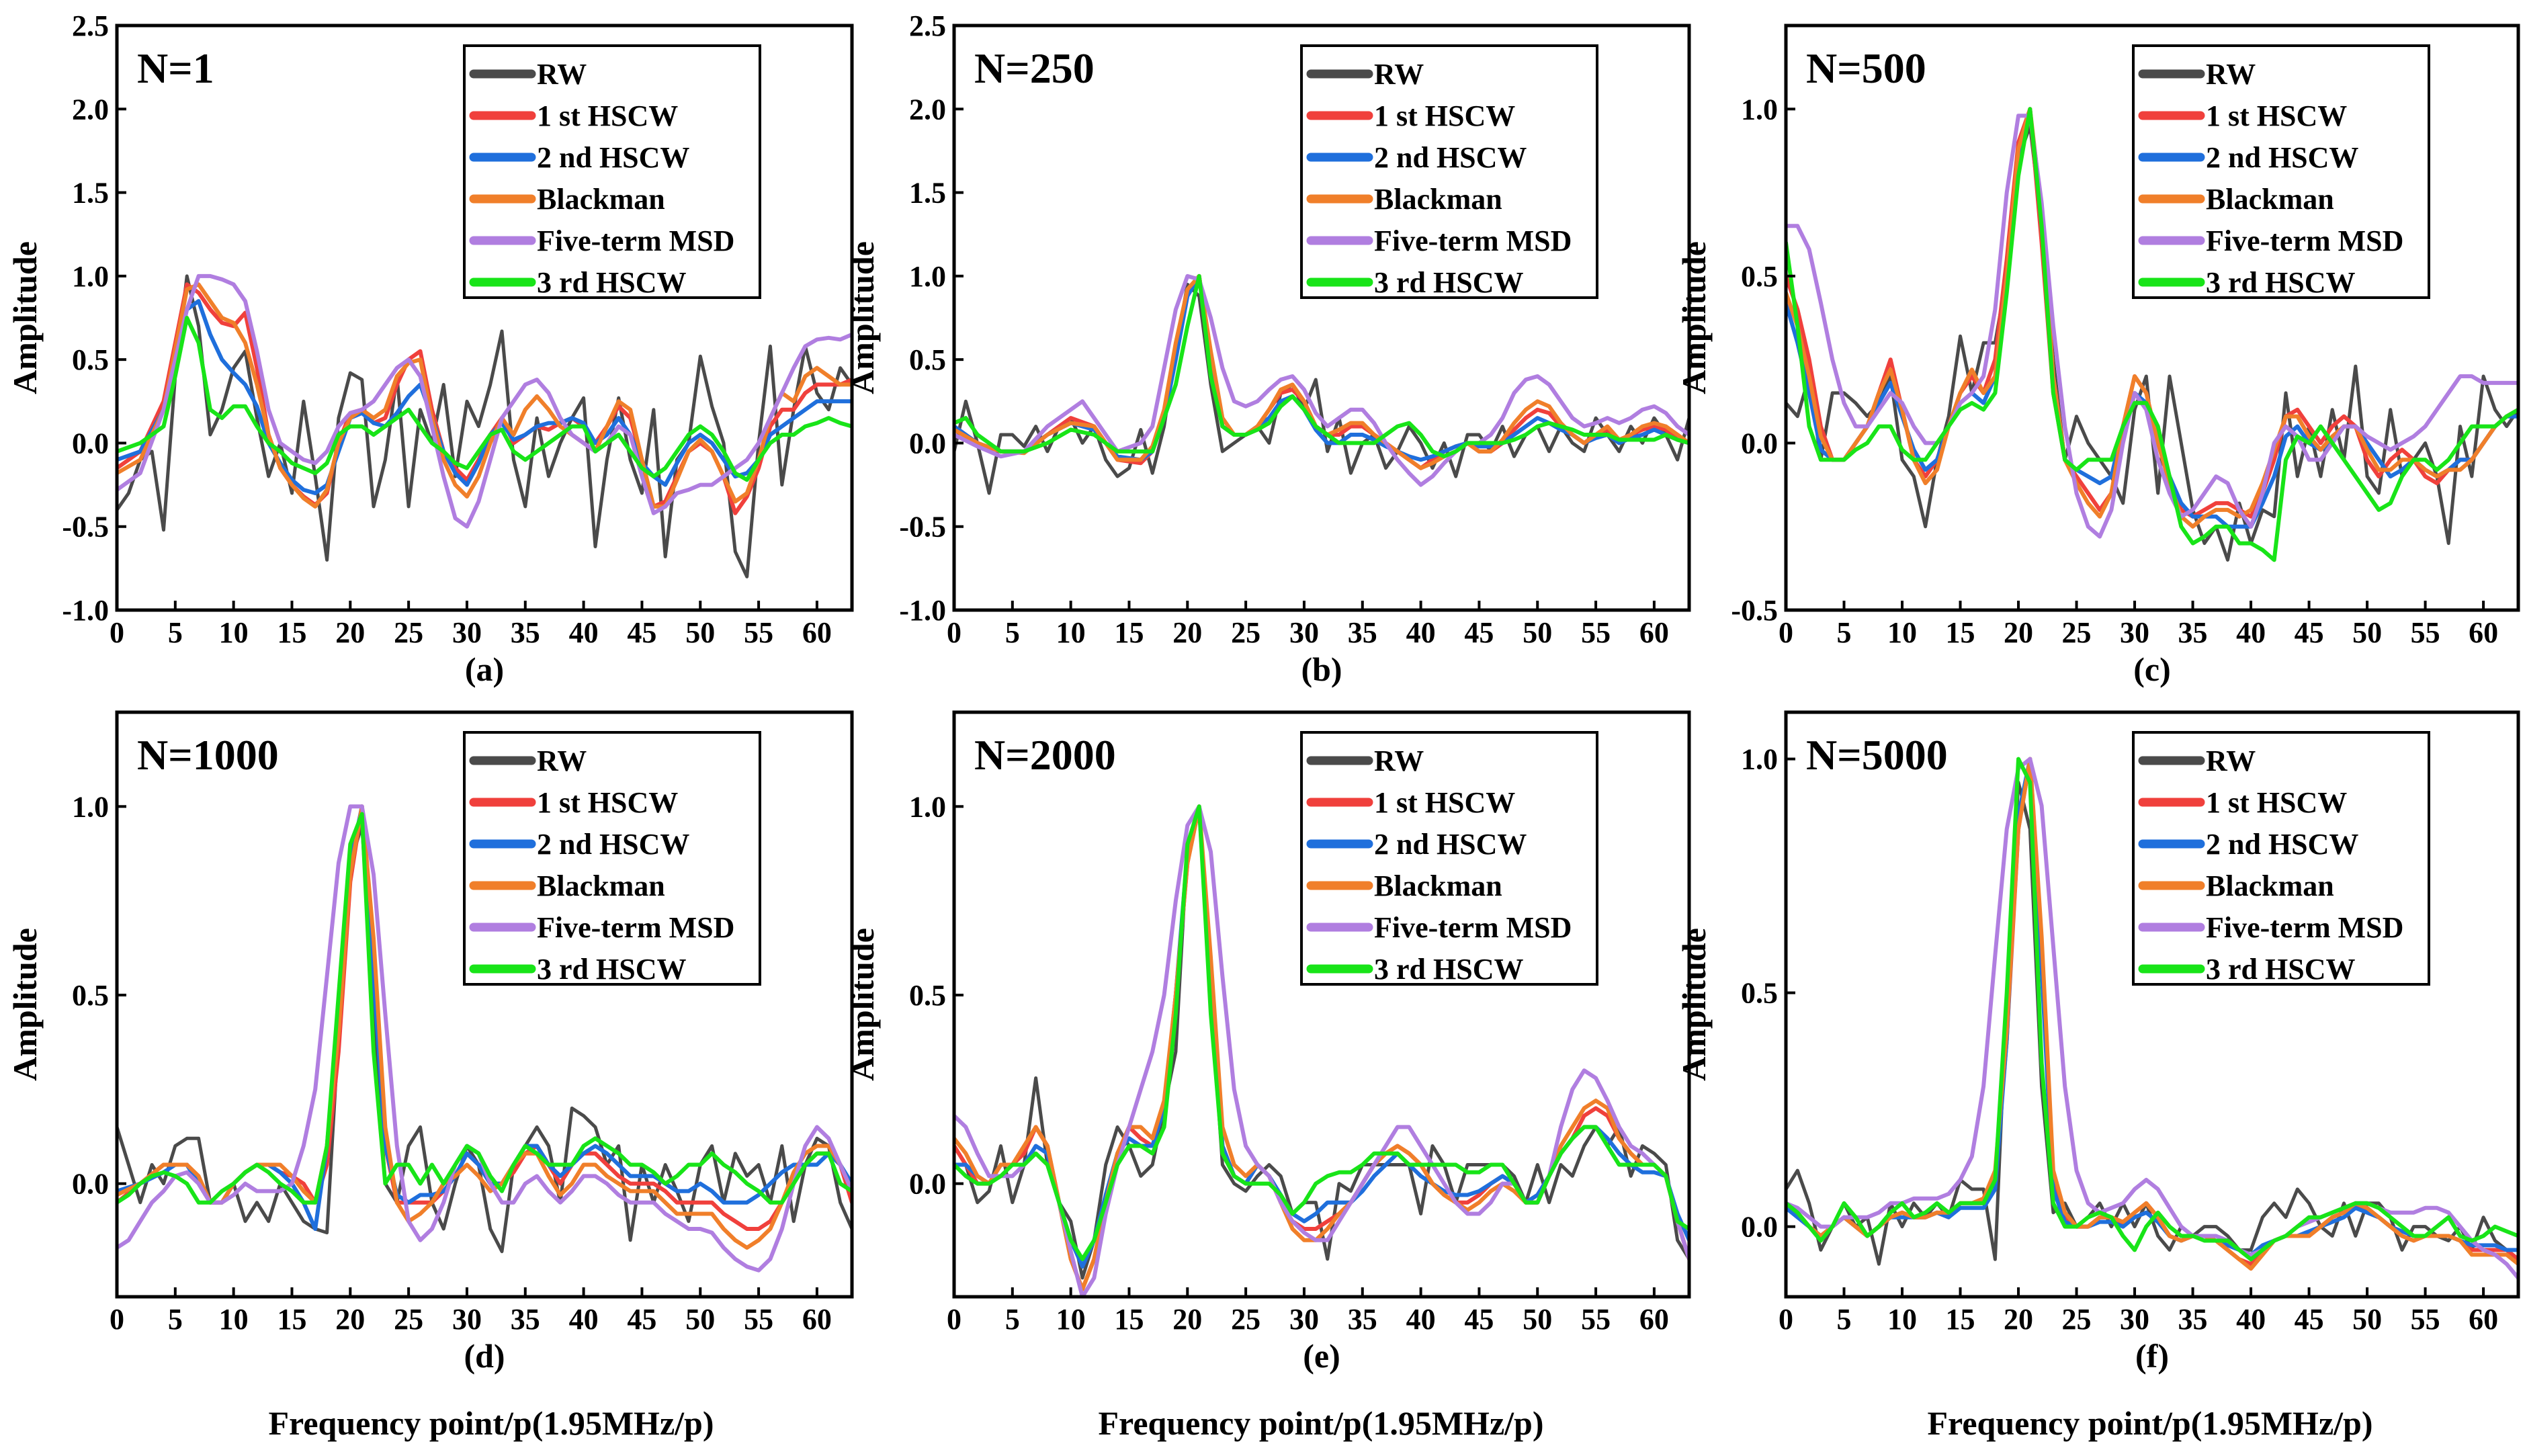 The height and width of the screenshot is (1456, 2525). I want to click on panel-title: N=2000, so click(1045, 755).